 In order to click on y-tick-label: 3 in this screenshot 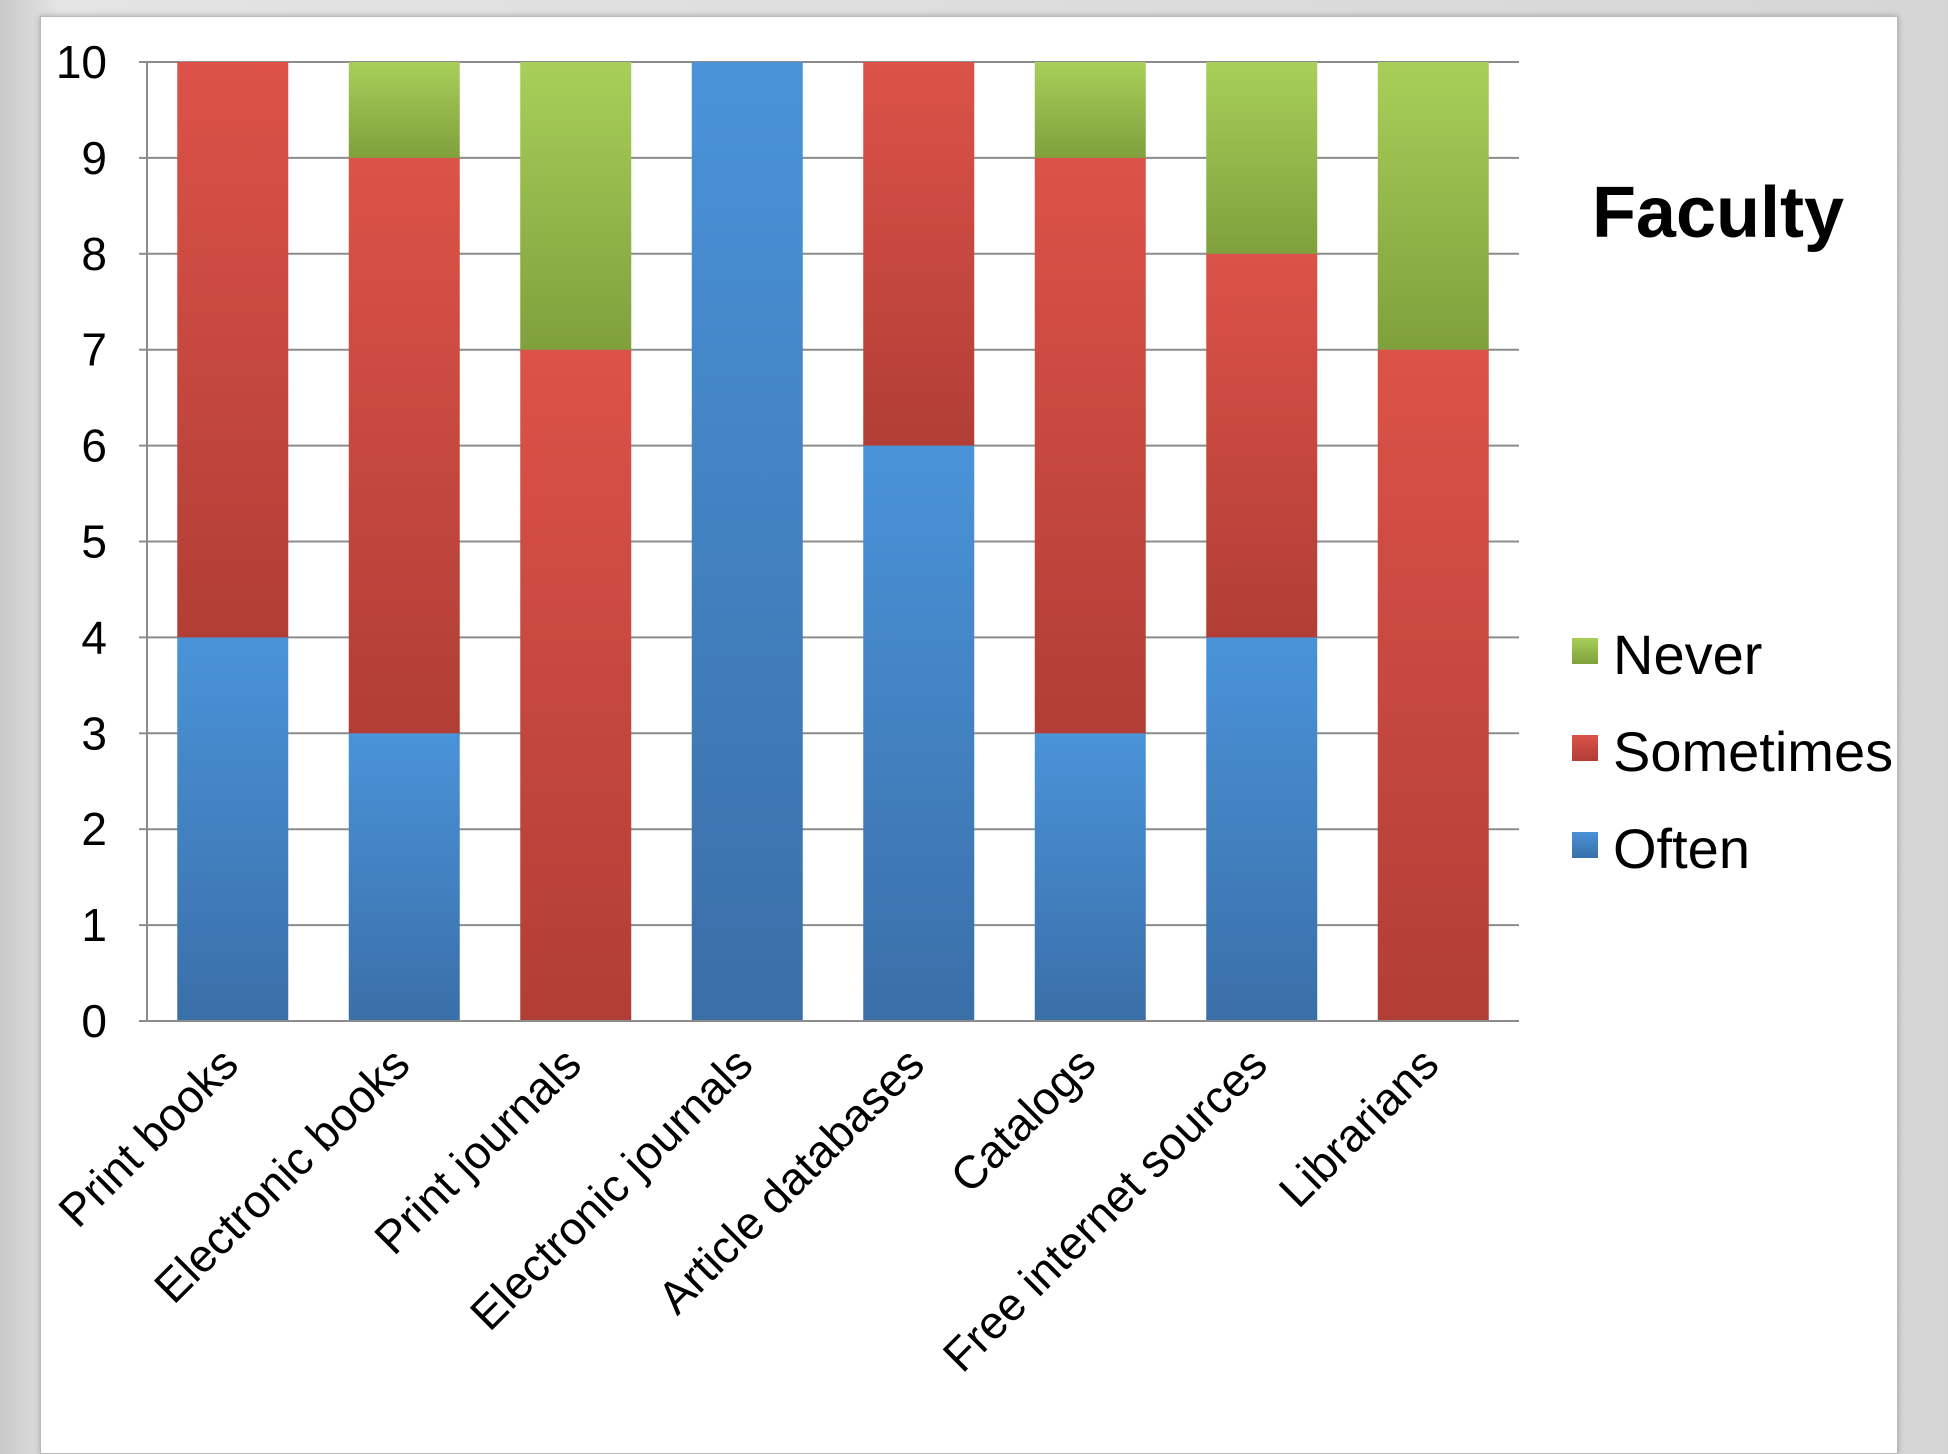, I will do `click(94, 733)`.